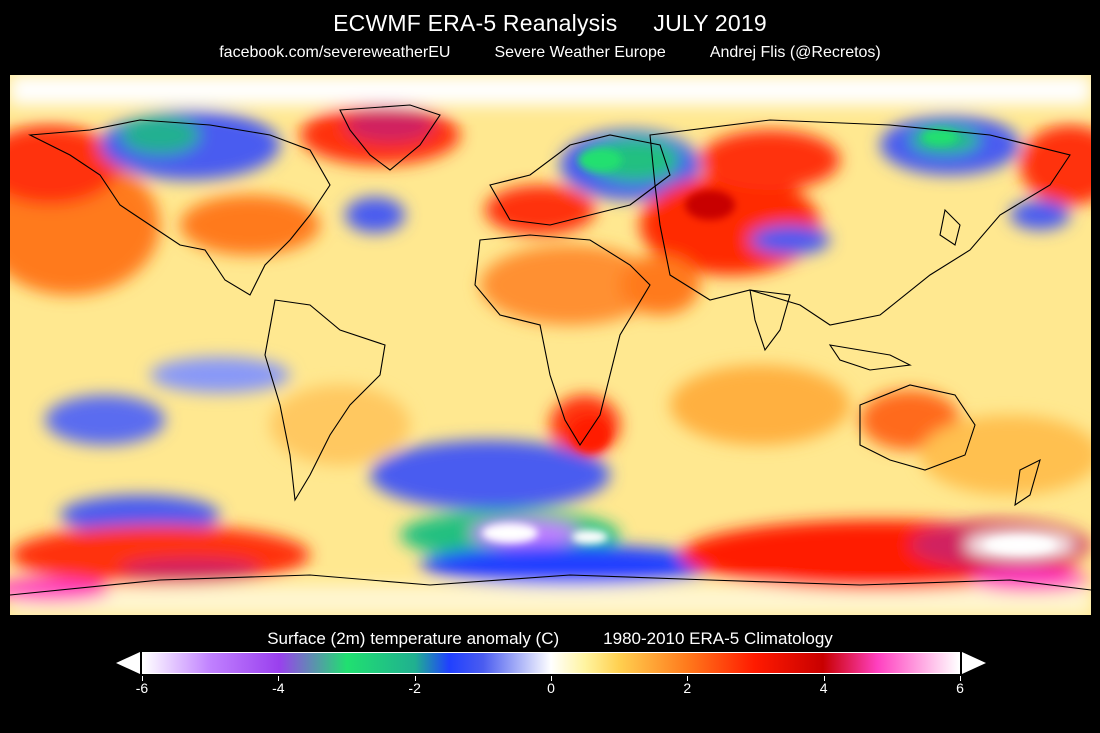 The height and width of the screenshot is (733, 1100). Describe the element at coordinates (414, 688) in the screenshot. I see `colorbar-tick-label: -2` at that location.